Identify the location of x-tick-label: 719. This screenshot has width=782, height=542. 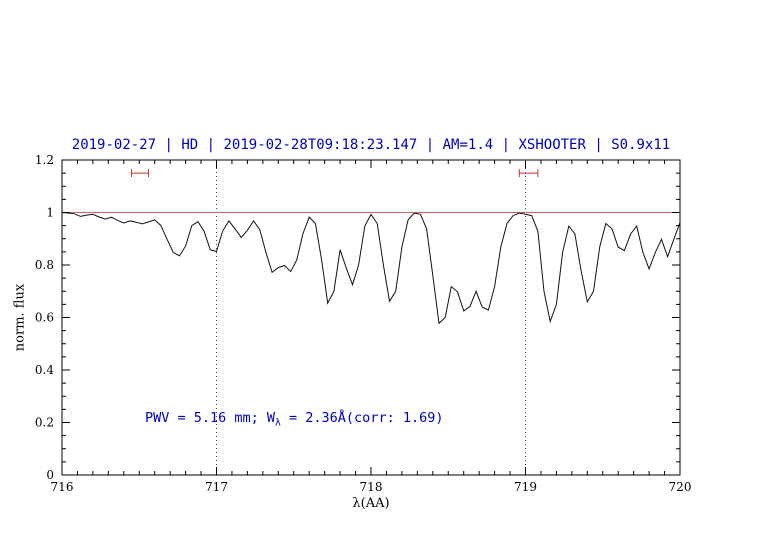
(525, 487).